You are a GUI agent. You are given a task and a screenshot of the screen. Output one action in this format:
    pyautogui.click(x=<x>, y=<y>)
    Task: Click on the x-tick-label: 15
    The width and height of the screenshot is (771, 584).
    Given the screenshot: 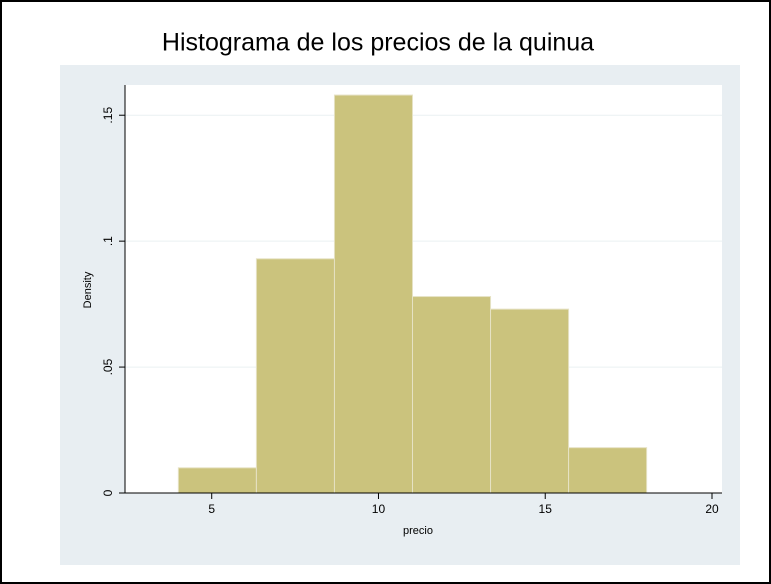 What is the action you would take?
    pyautogui.click(x=546, y=509)
    